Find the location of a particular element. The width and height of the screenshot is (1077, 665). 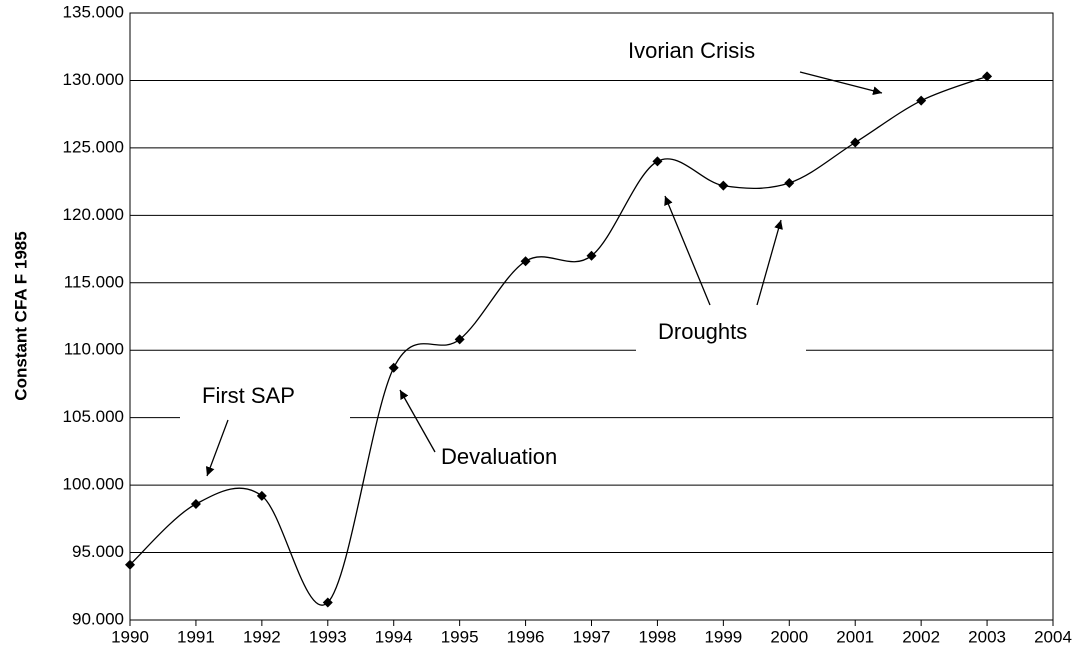

y-tick-label: 95.000 is located at coordinates (98, 551).